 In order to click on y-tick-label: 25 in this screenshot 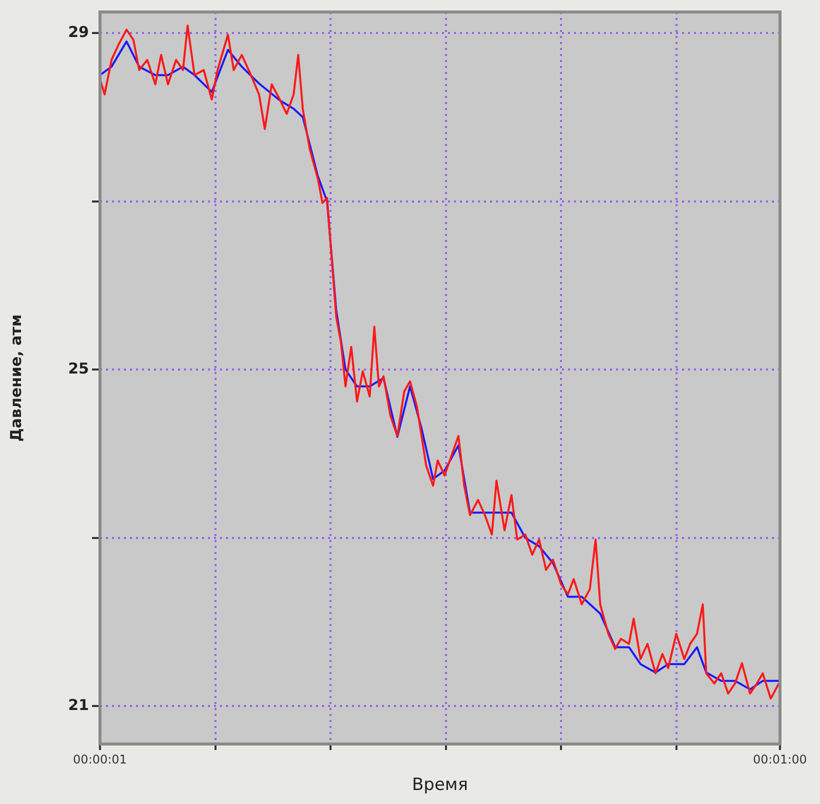, I will do `click(78, 368)`.